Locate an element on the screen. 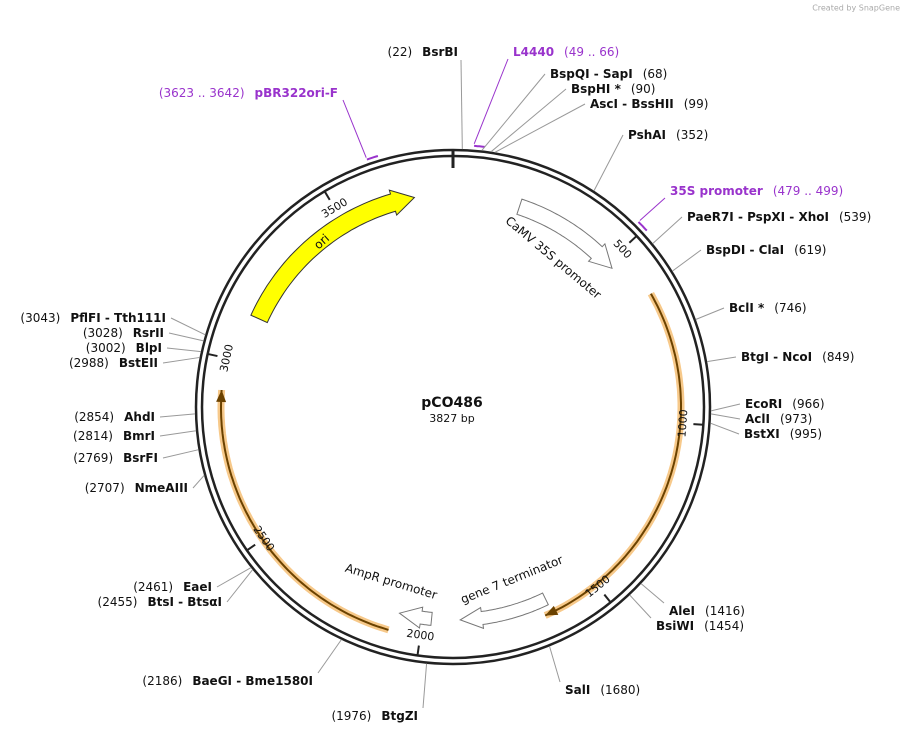 The image size is (906, 734). label-part: BtgI - NcoI is located at coordinates (776, 357).